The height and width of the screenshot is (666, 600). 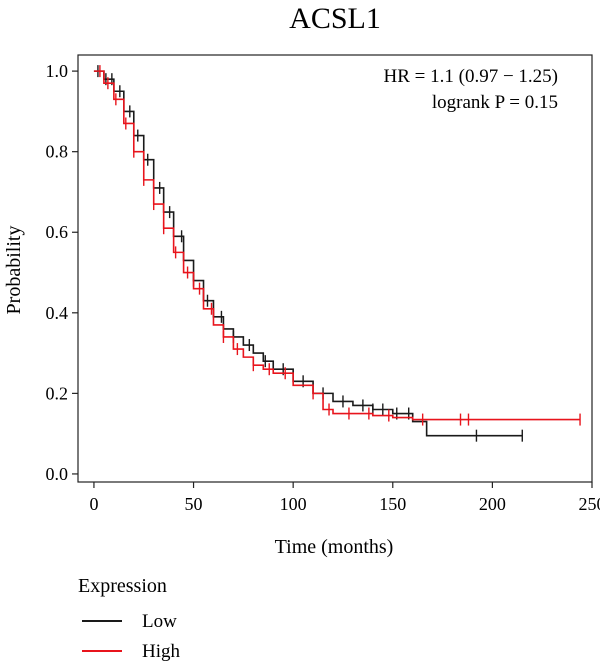 What do you see at coordinates (57, 313) in the screenshot?
I see `y-tick-label: 0.4` at bounding box center [57, 313].